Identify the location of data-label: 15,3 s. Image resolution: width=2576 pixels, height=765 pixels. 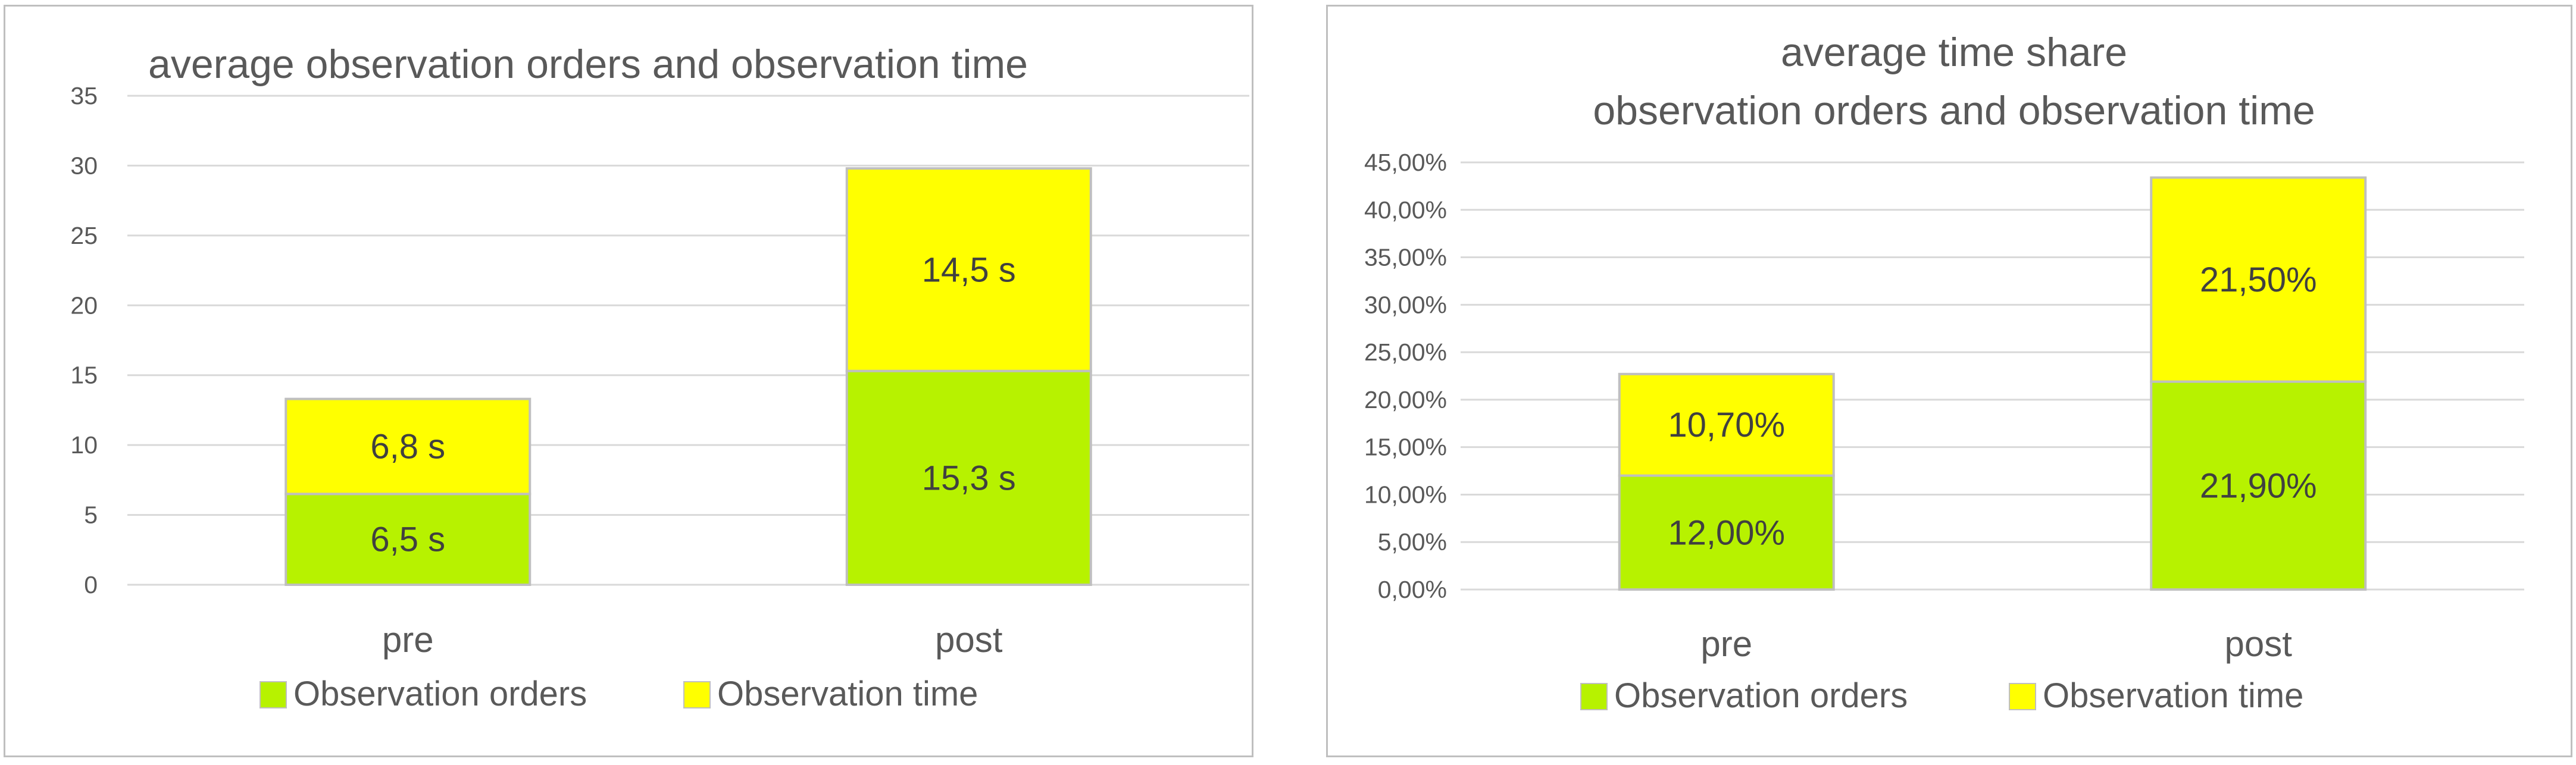
(969, 478).